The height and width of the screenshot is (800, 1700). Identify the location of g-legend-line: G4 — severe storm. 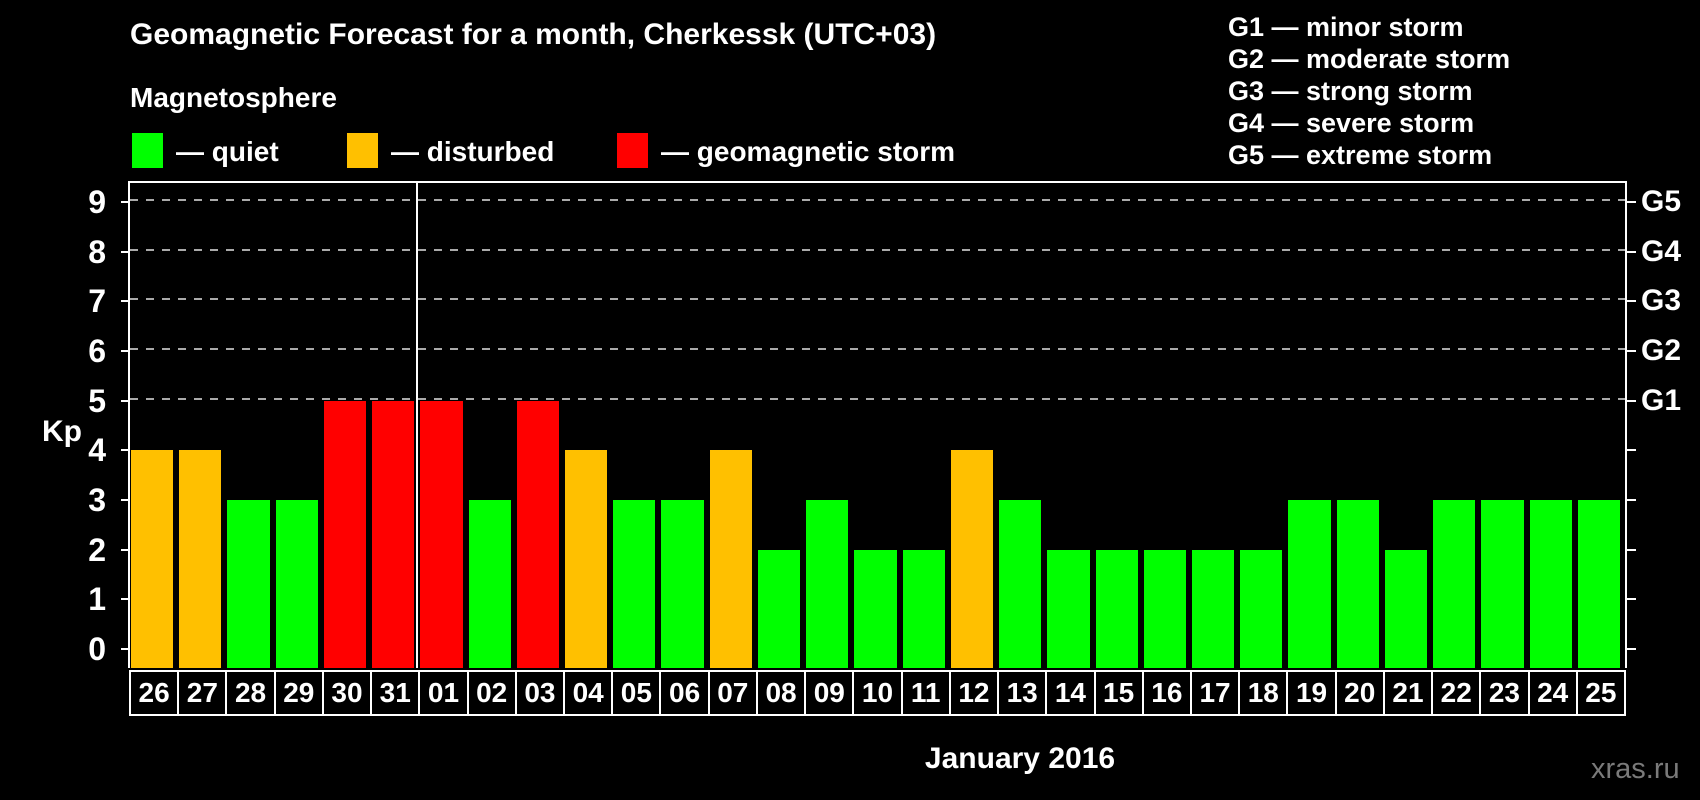
(1351, 123).